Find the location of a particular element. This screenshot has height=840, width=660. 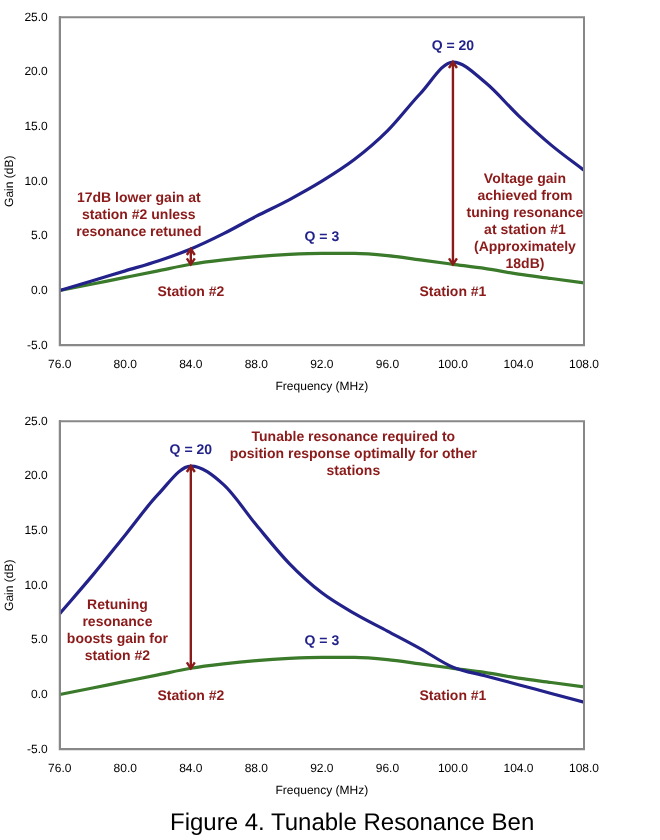

line-series is located at coordinates (321, 272).